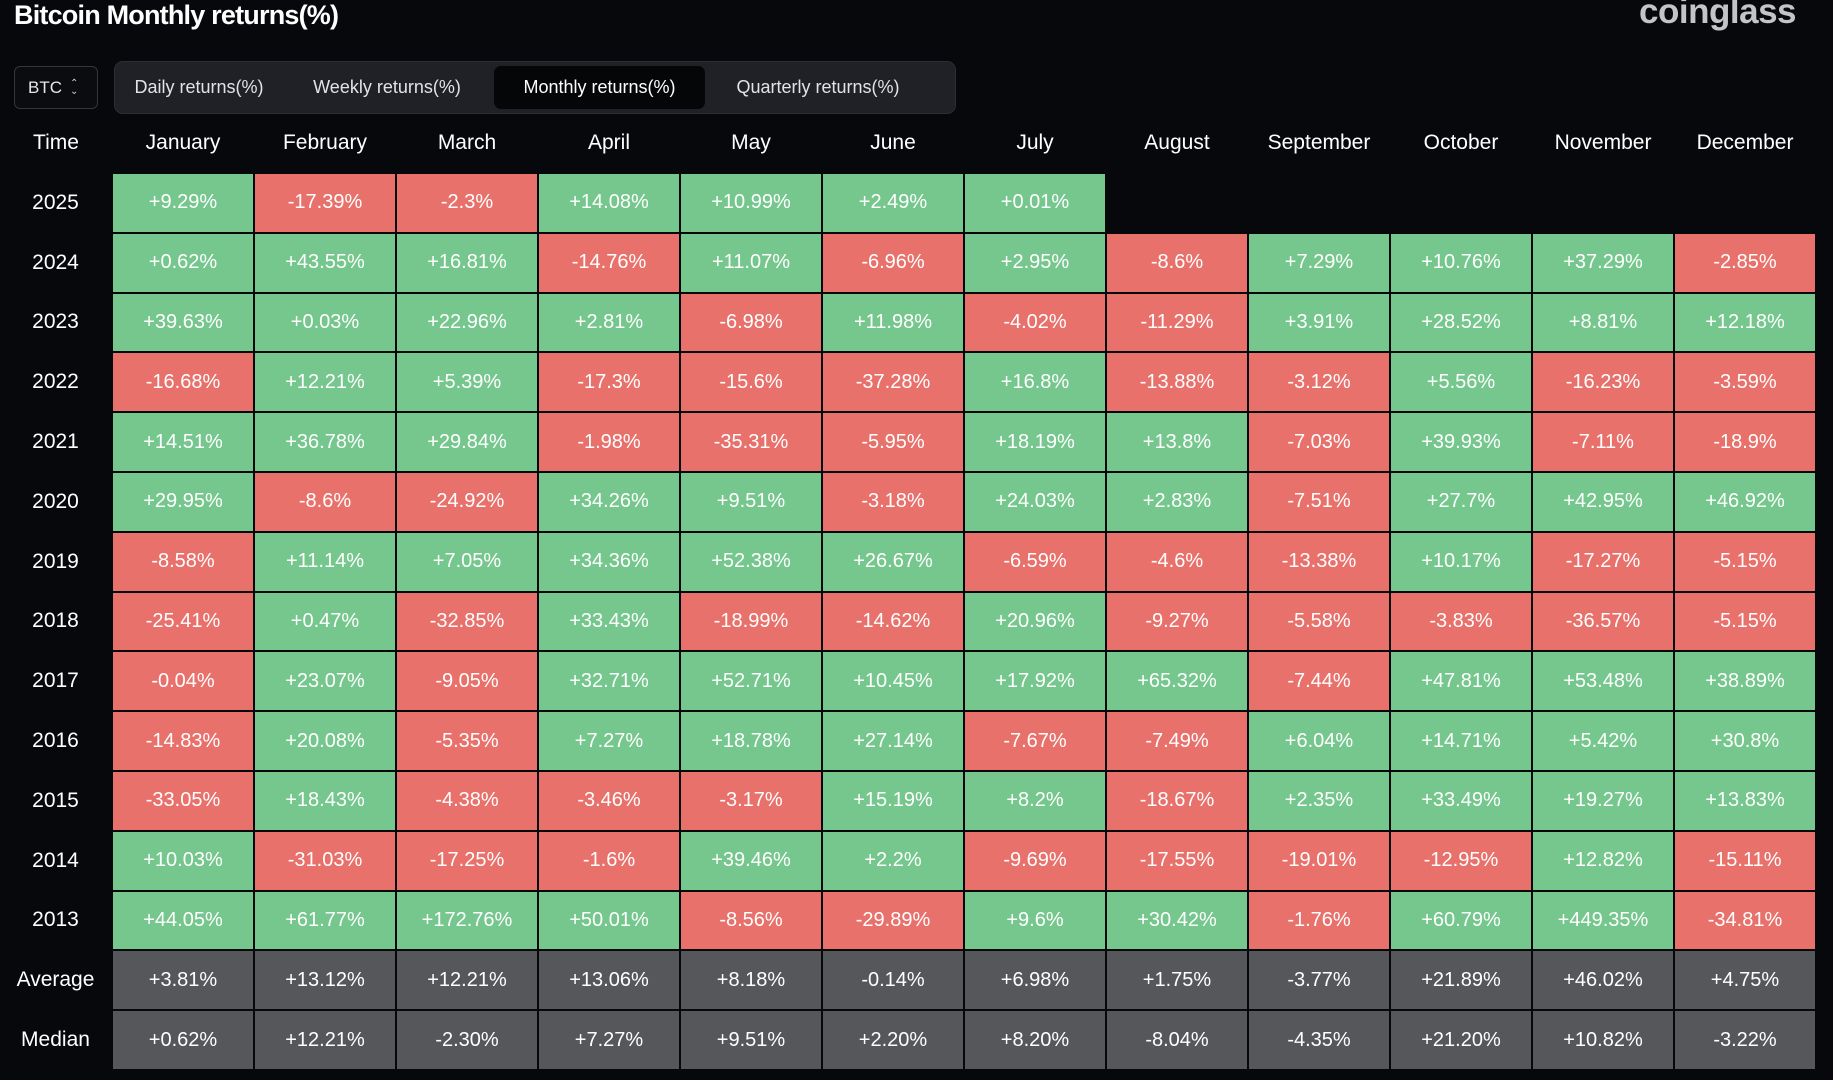 The width and height of the screenshot is (1833, 1080). I want to click on column-header-month: December, so click(1745, 142).